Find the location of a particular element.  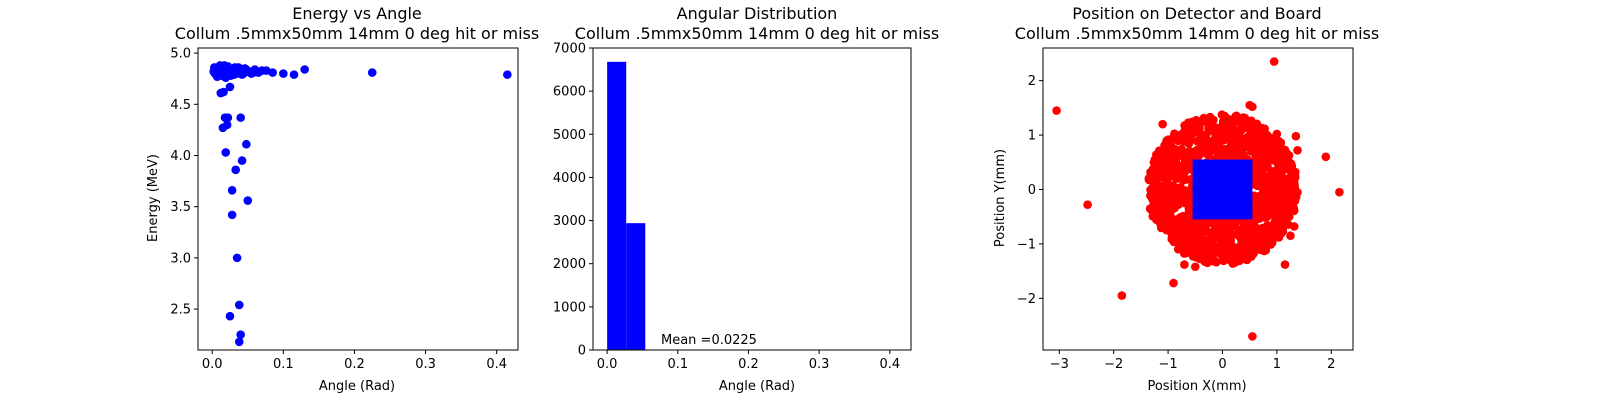

x-tick-label: −2 is located at coordinates (1113, 364).